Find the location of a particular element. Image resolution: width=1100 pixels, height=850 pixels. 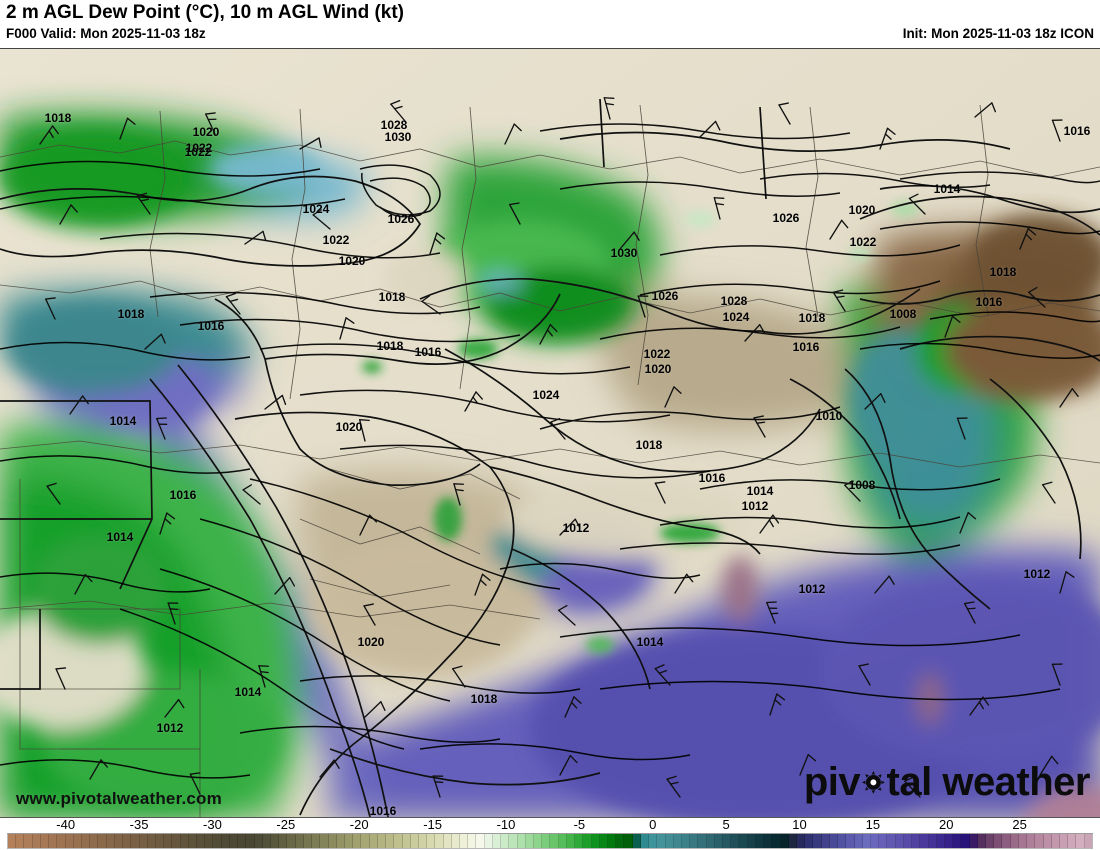

colorbar-tick: 5 is located at coordinates (726, 824).